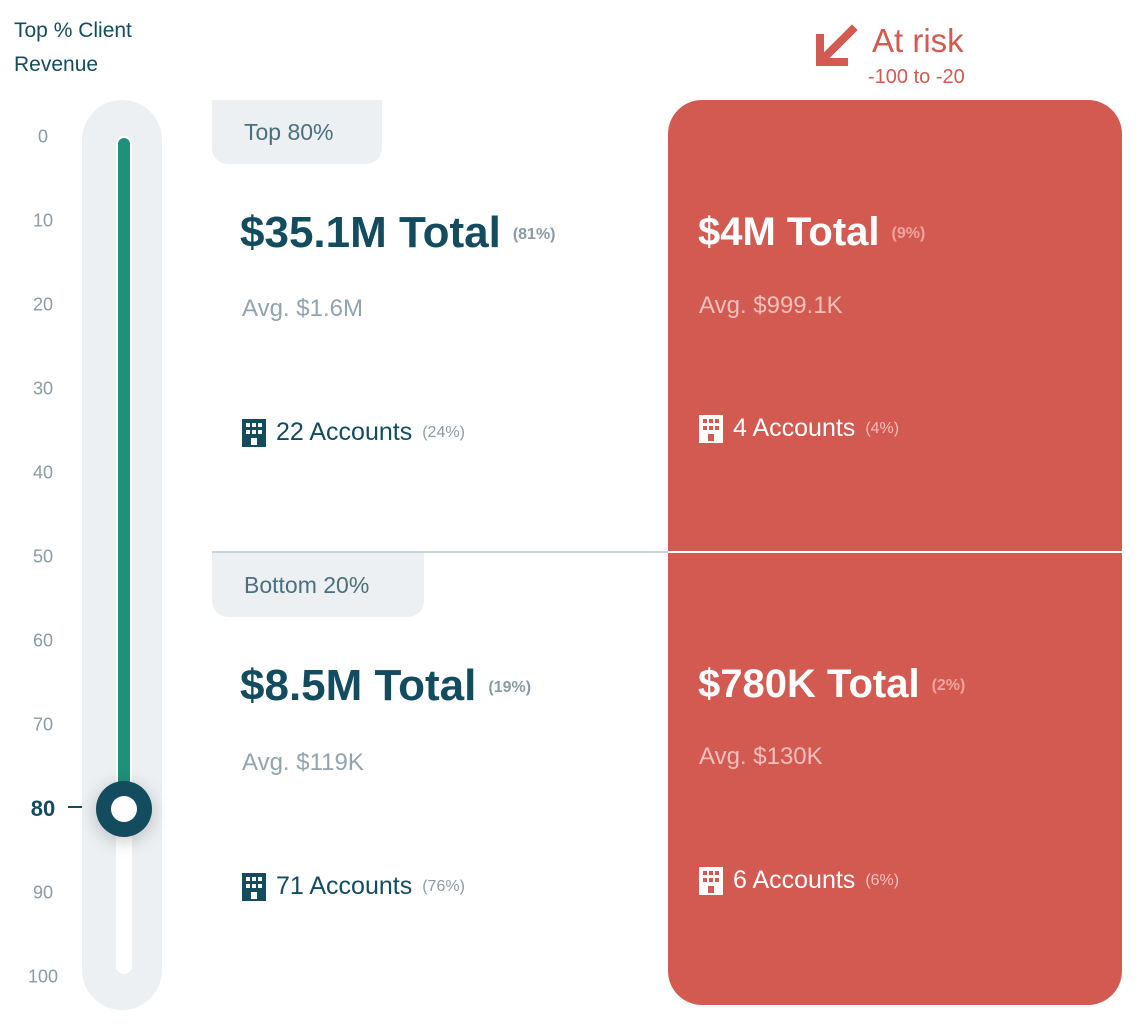 This screenshot has width=1142, height=1034. What do you see at coordinates (43, 808) in the screenshot?
I see `slider-tick-label: 80` at bounding box center [43, 808].